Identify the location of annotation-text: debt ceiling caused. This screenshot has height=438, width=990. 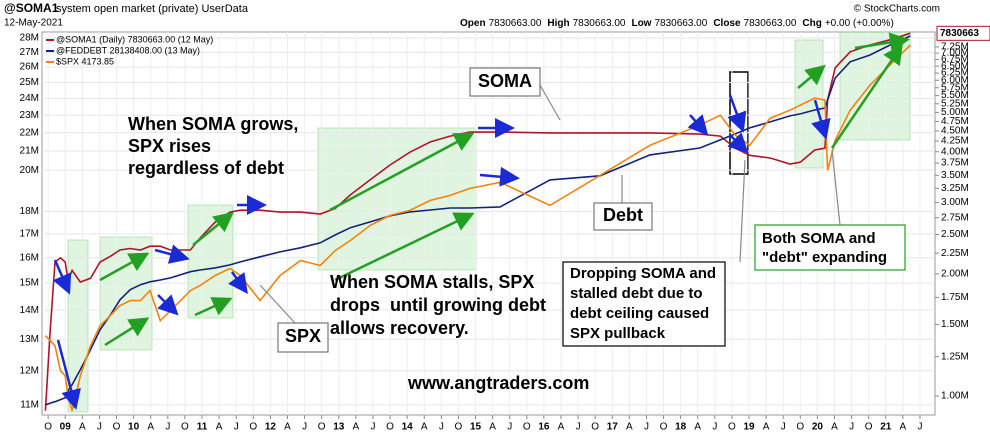
(639, 313).